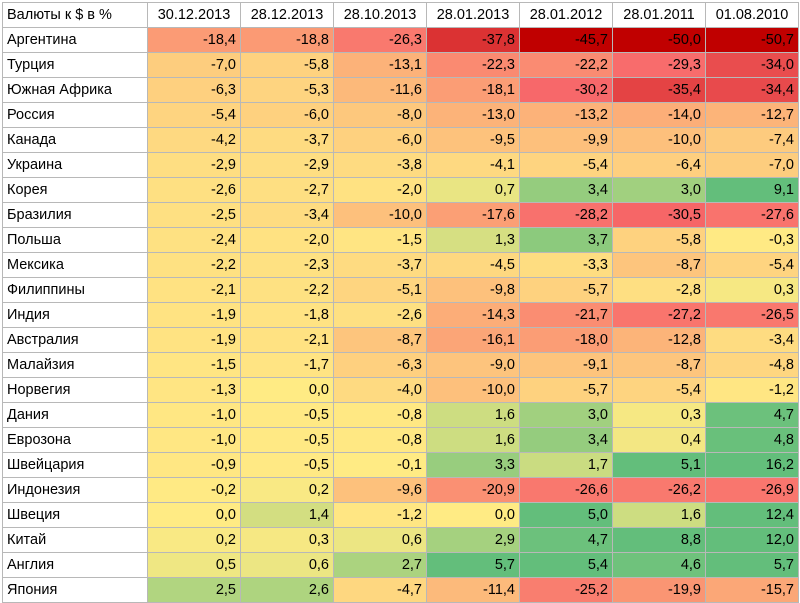 The image size is (800, 603). What do you see at coordinates (473, 15) in the screenshot?
I see `column-header: 28.01.2013` at bounding box center [473, 15].